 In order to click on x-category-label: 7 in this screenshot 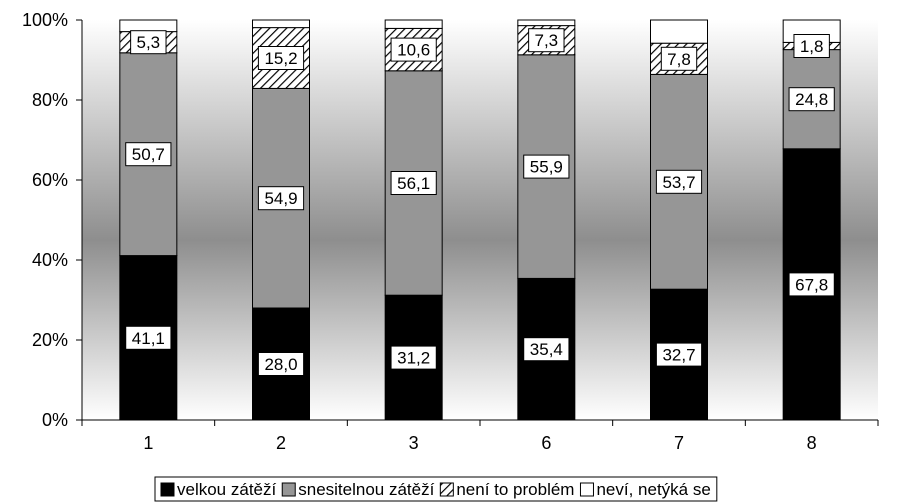, I will do `click(679, 443)`.